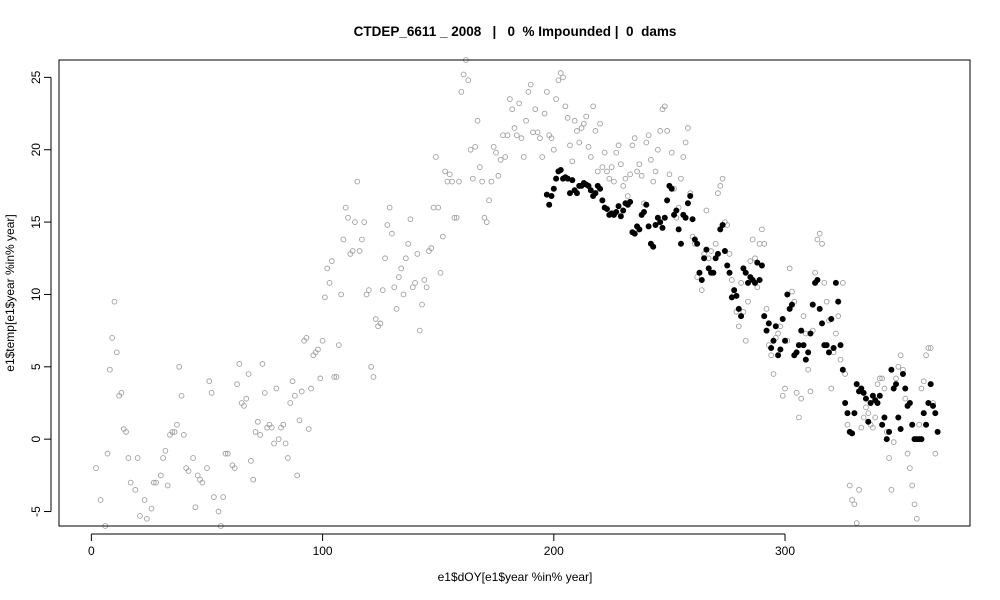 This screenshot has height=600, width=1000. I want to click on y-tick-label: 20, so click(36, 150).